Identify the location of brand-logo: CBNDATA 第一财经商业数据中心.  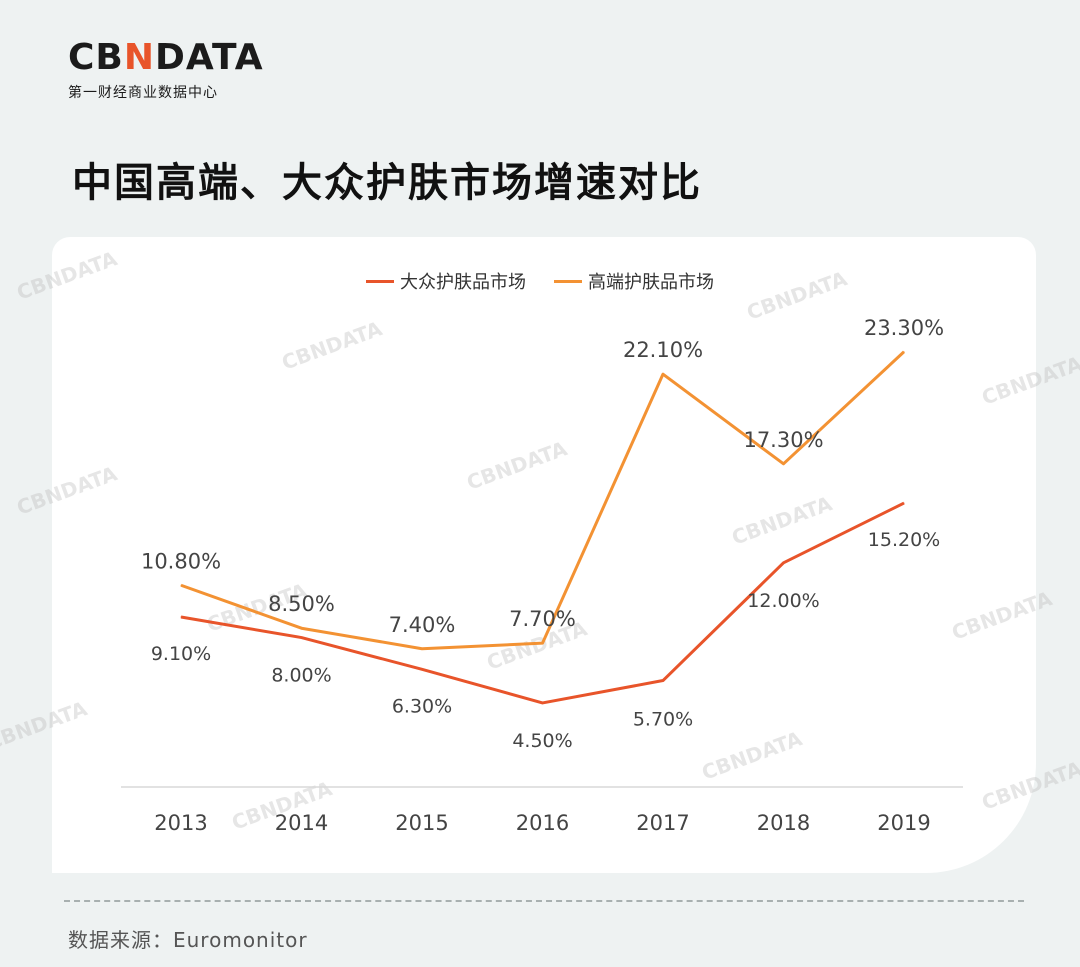
(166, 70).